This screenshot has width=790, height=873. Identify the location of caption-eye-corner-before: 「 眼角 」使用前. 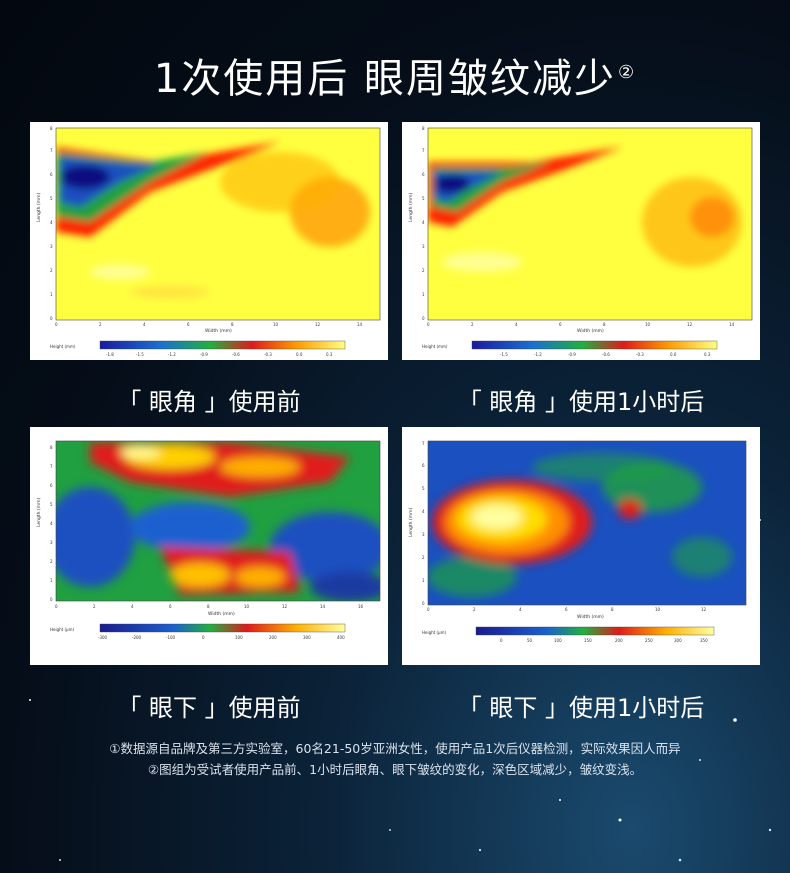
(209, 402).